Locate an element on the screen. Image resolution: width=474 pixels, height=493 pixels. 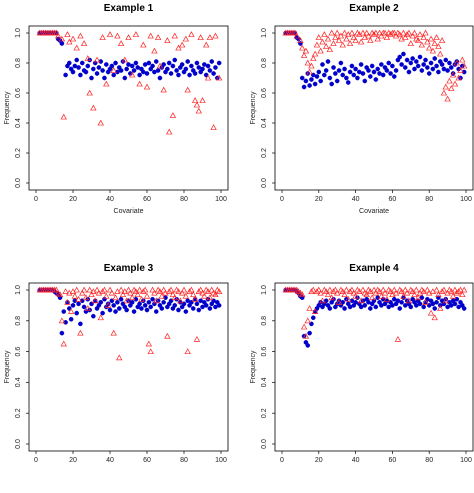
y-tick-label: 0.4 is located at coordinates (264, 382).